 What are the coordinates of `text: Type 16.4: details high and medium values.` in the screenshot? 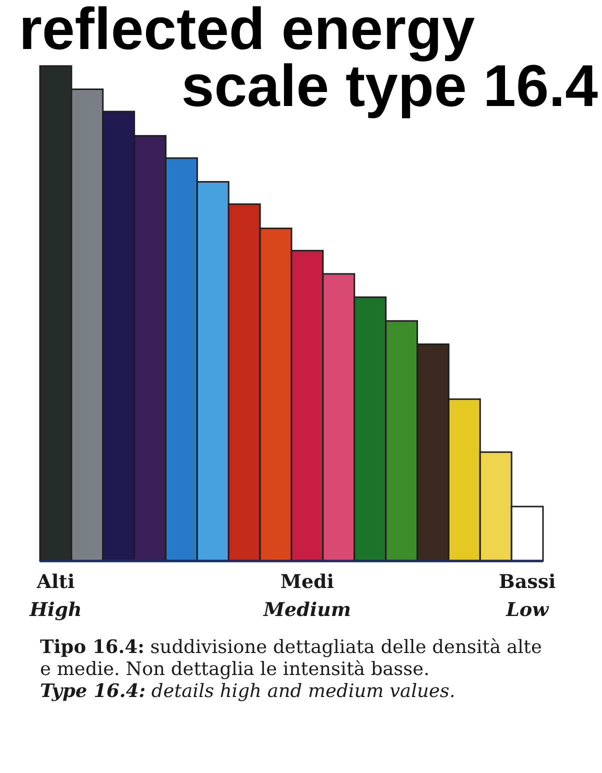 It's located at (248, 691).